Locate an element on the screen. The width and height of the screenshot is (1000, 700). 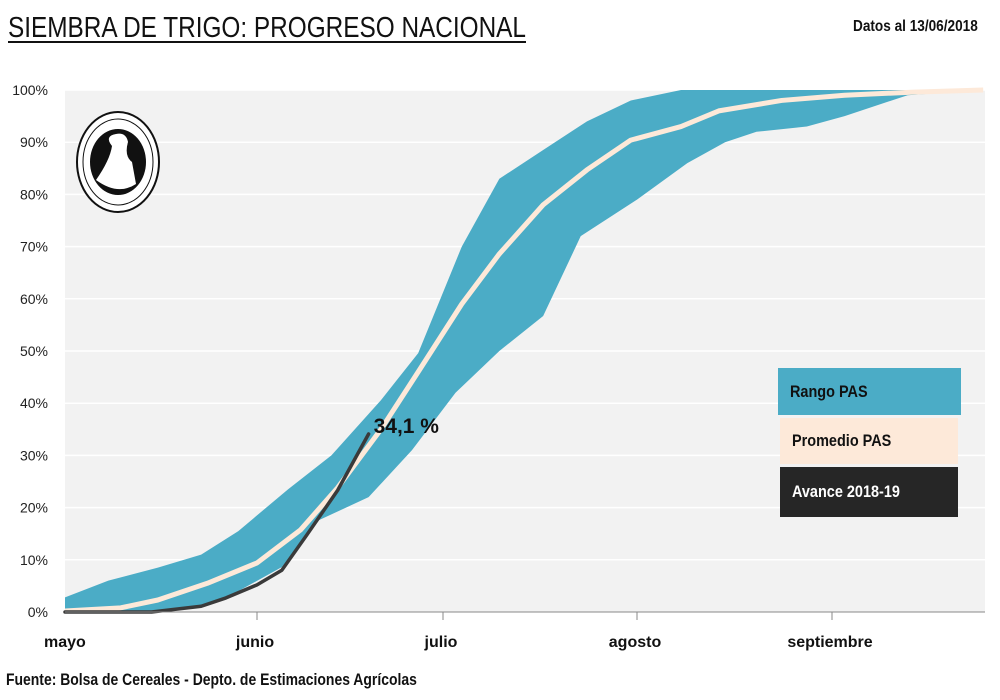
x-tick-label: julio is located at coordinates (441, 642).